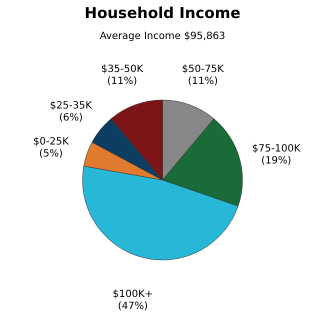  Describe the element at coordinates (162, 13) in the screenshot. I see `chart-title: Household Income` at that location.